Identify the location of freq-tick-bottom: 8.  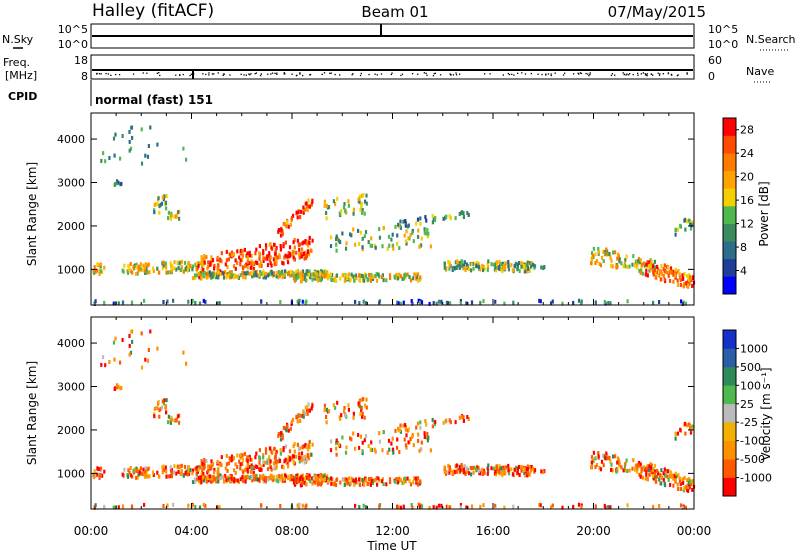
(84, 76).